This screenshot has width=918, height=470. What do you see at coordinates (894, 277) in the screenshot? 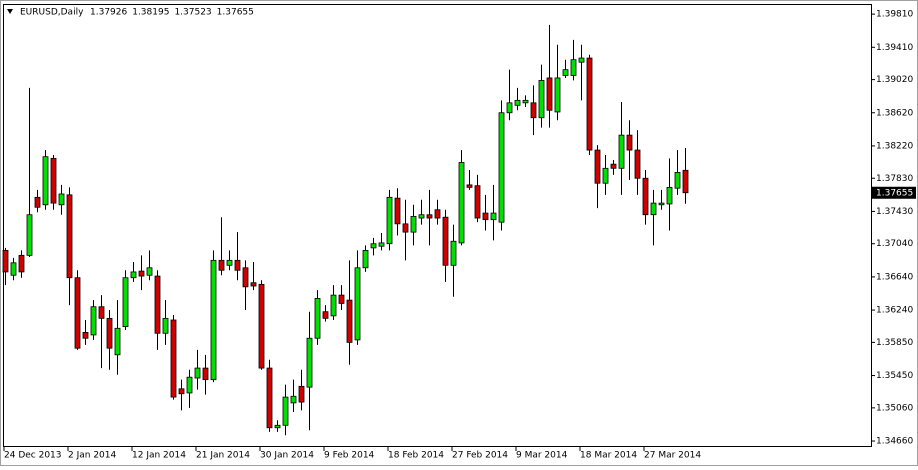
I see `y-tick-label: 1.36640` at bounding box center [894, 277].